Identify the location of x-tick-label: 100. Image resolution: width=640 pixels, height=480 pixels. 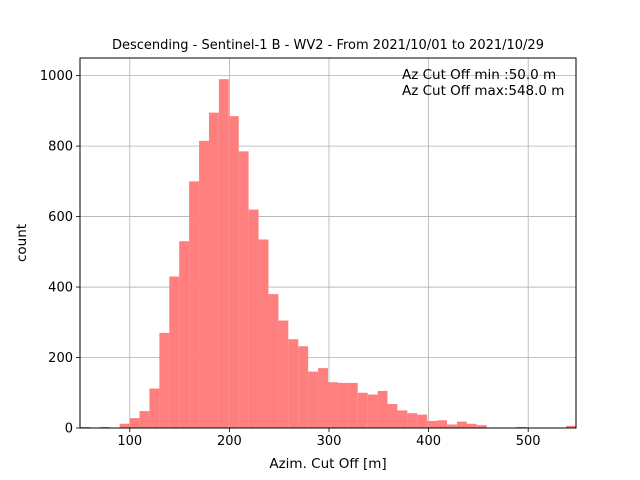
(129, 441).